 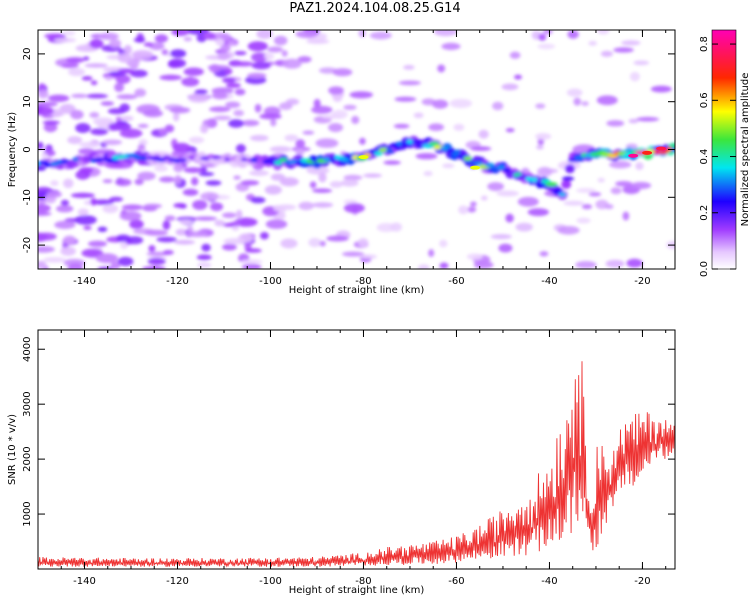 I want to click on top-axis-x-tick-label: -100, so click(x=270, y=281).